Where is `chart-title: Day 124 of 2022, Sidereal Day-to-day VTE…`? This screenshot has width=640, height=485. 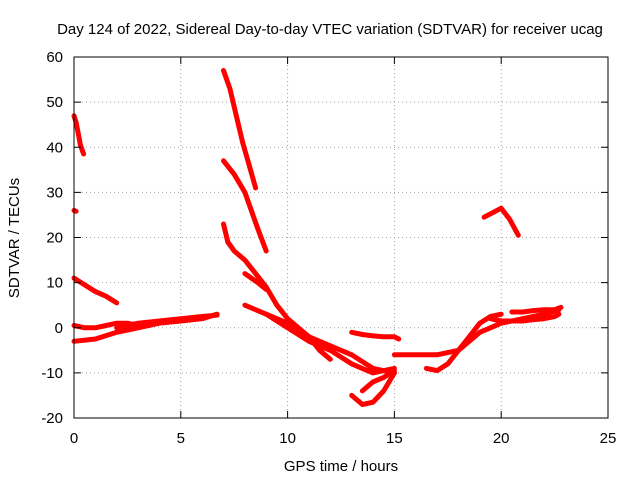 chart-title: Day 124 of 2022, Sidereal Day-to-day VTE… is located at coordinates (330, 29).